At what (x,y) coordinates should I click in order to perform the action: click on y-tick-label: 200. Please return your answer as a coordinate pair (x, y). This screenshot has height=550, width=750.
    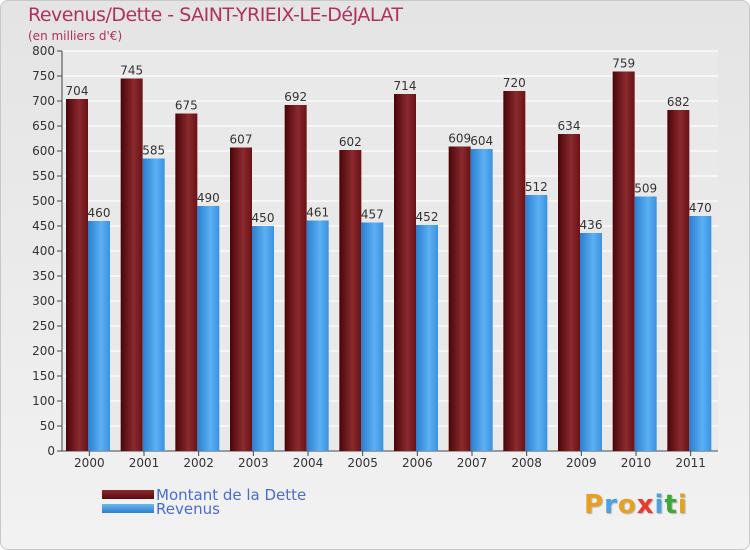
    Looking at the image, I should click on (43, 351).